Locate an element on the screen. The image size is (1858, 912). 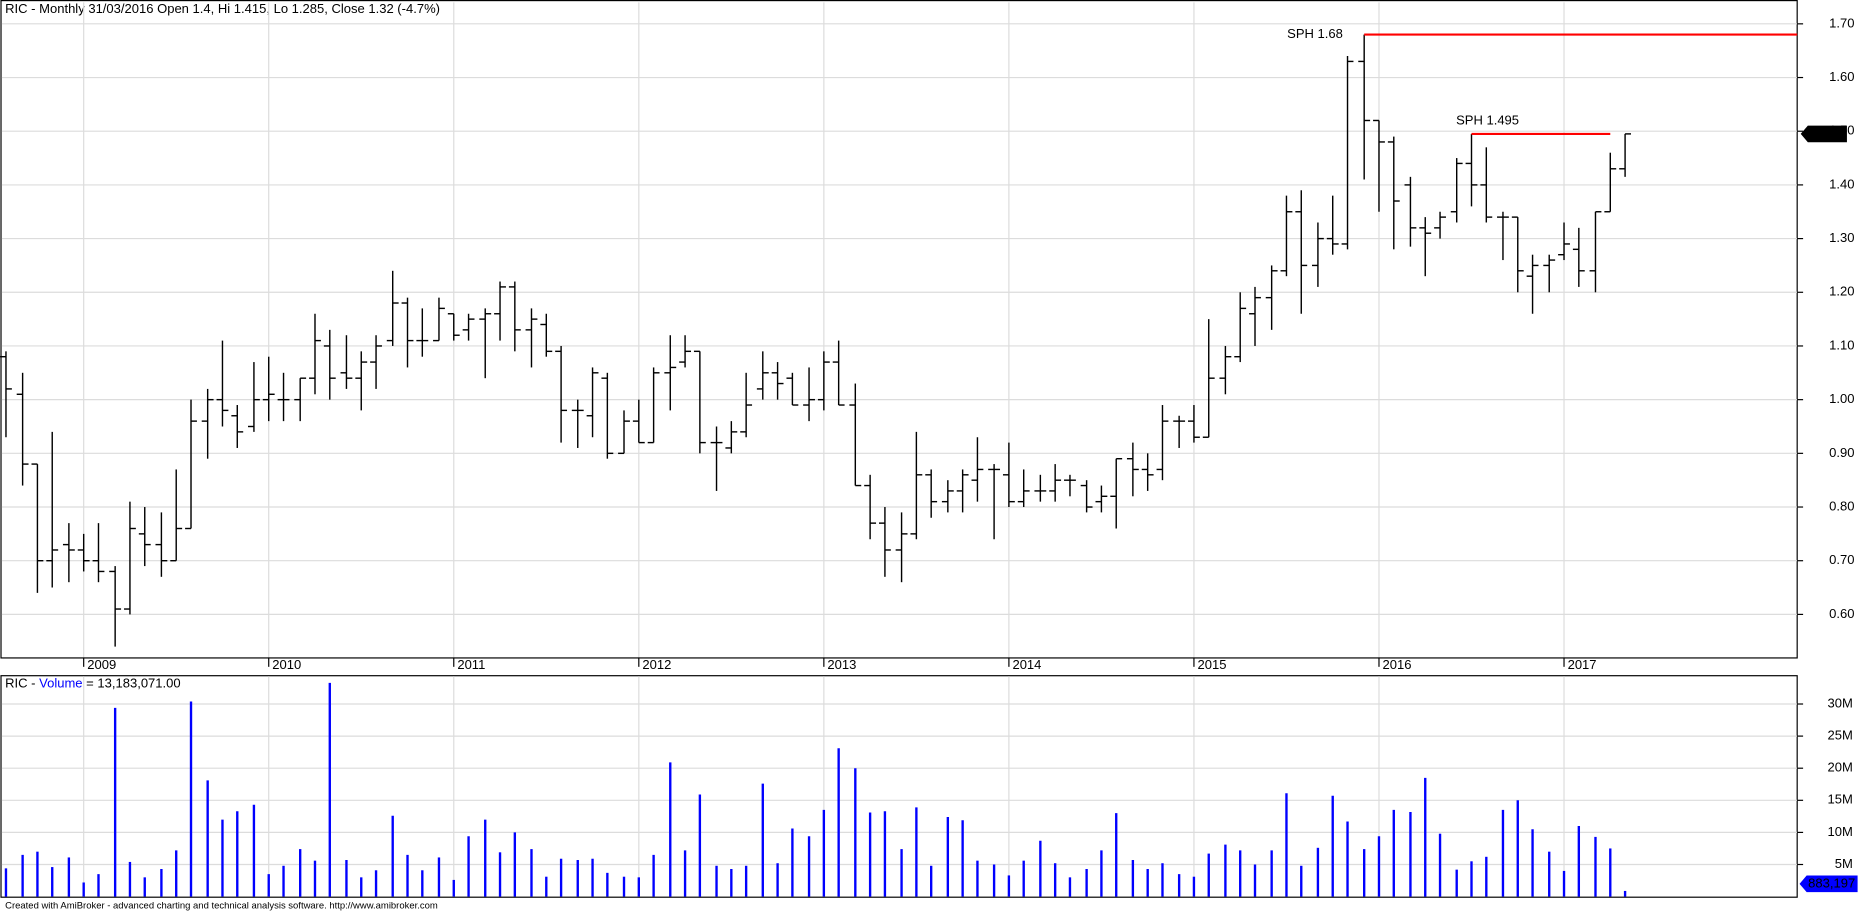
y-tick-label: 15M is located at coordinates (1840, 799).